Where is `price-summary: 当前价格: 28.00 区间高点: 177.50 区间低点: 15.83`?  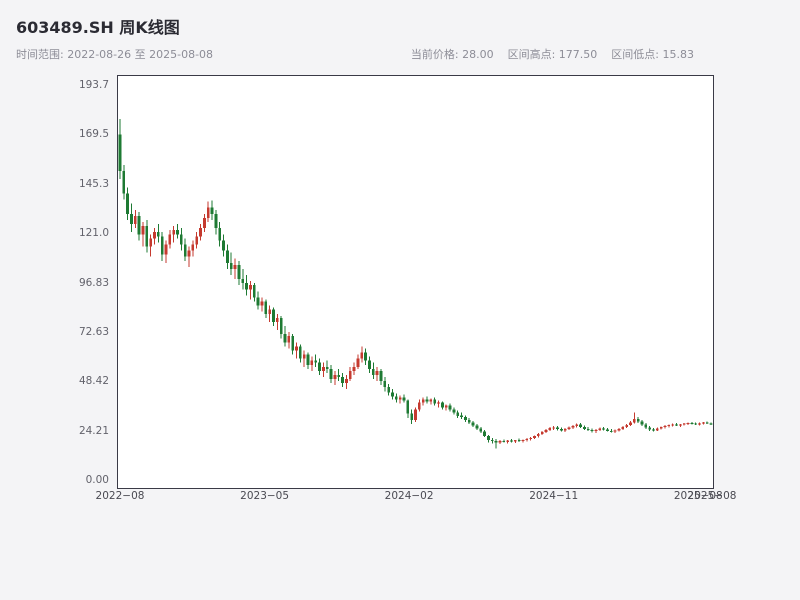 price-summary: 当前价格: 28.00 区间高点: 177.50 区间低点: 15.83 is located at coordinates (552, 54).